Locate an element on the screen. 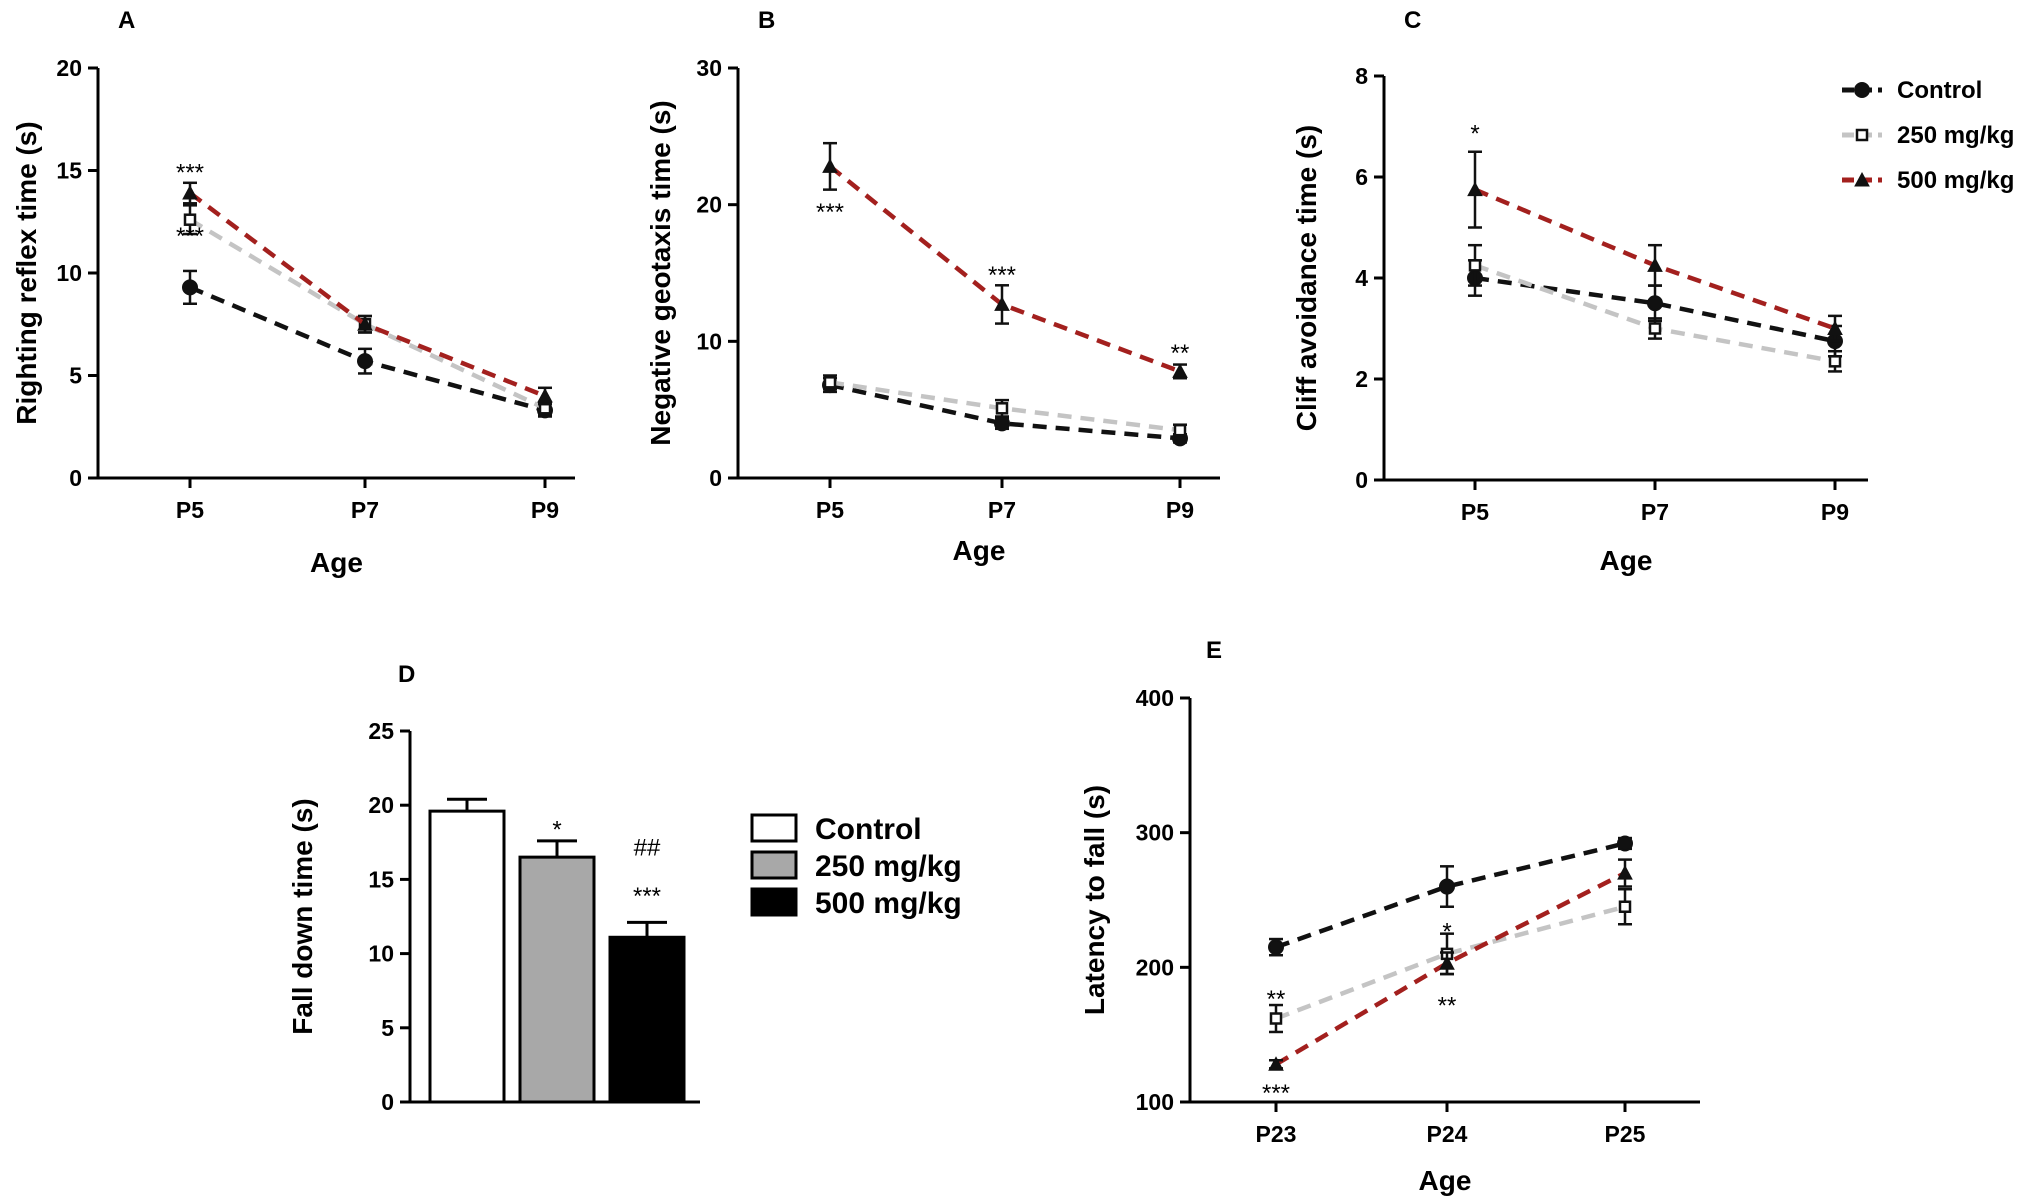 The height and width of the screenshot is (1202, 2032). y-tick-label: 300 is located at coordinates (1155, 833).